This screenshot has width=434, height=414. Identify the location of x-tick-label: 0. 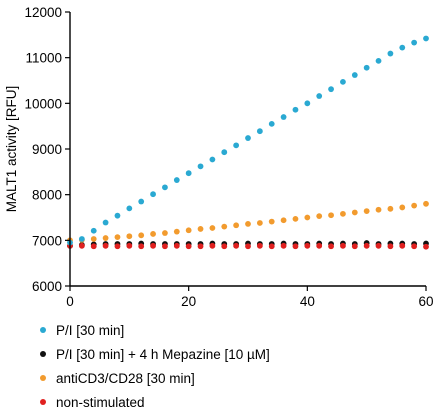
(70, 301).